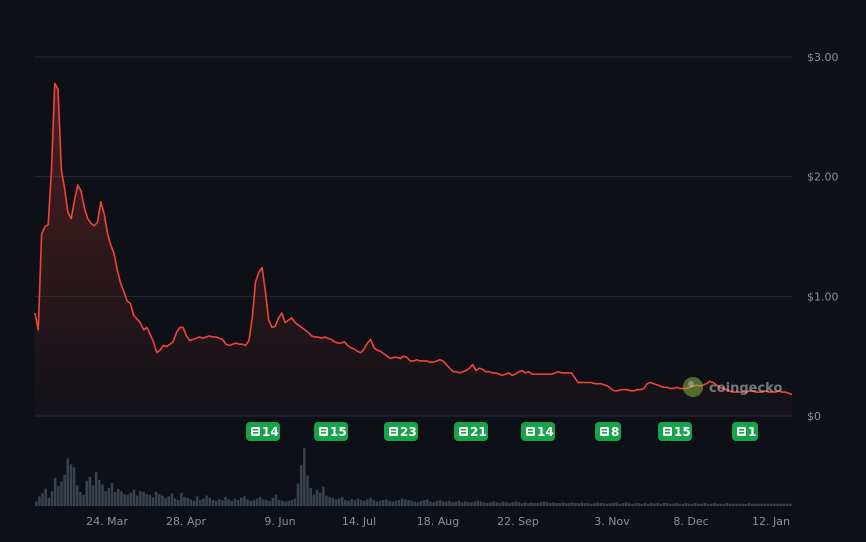  I want to click on event-badge: 1, so click(745, 431).